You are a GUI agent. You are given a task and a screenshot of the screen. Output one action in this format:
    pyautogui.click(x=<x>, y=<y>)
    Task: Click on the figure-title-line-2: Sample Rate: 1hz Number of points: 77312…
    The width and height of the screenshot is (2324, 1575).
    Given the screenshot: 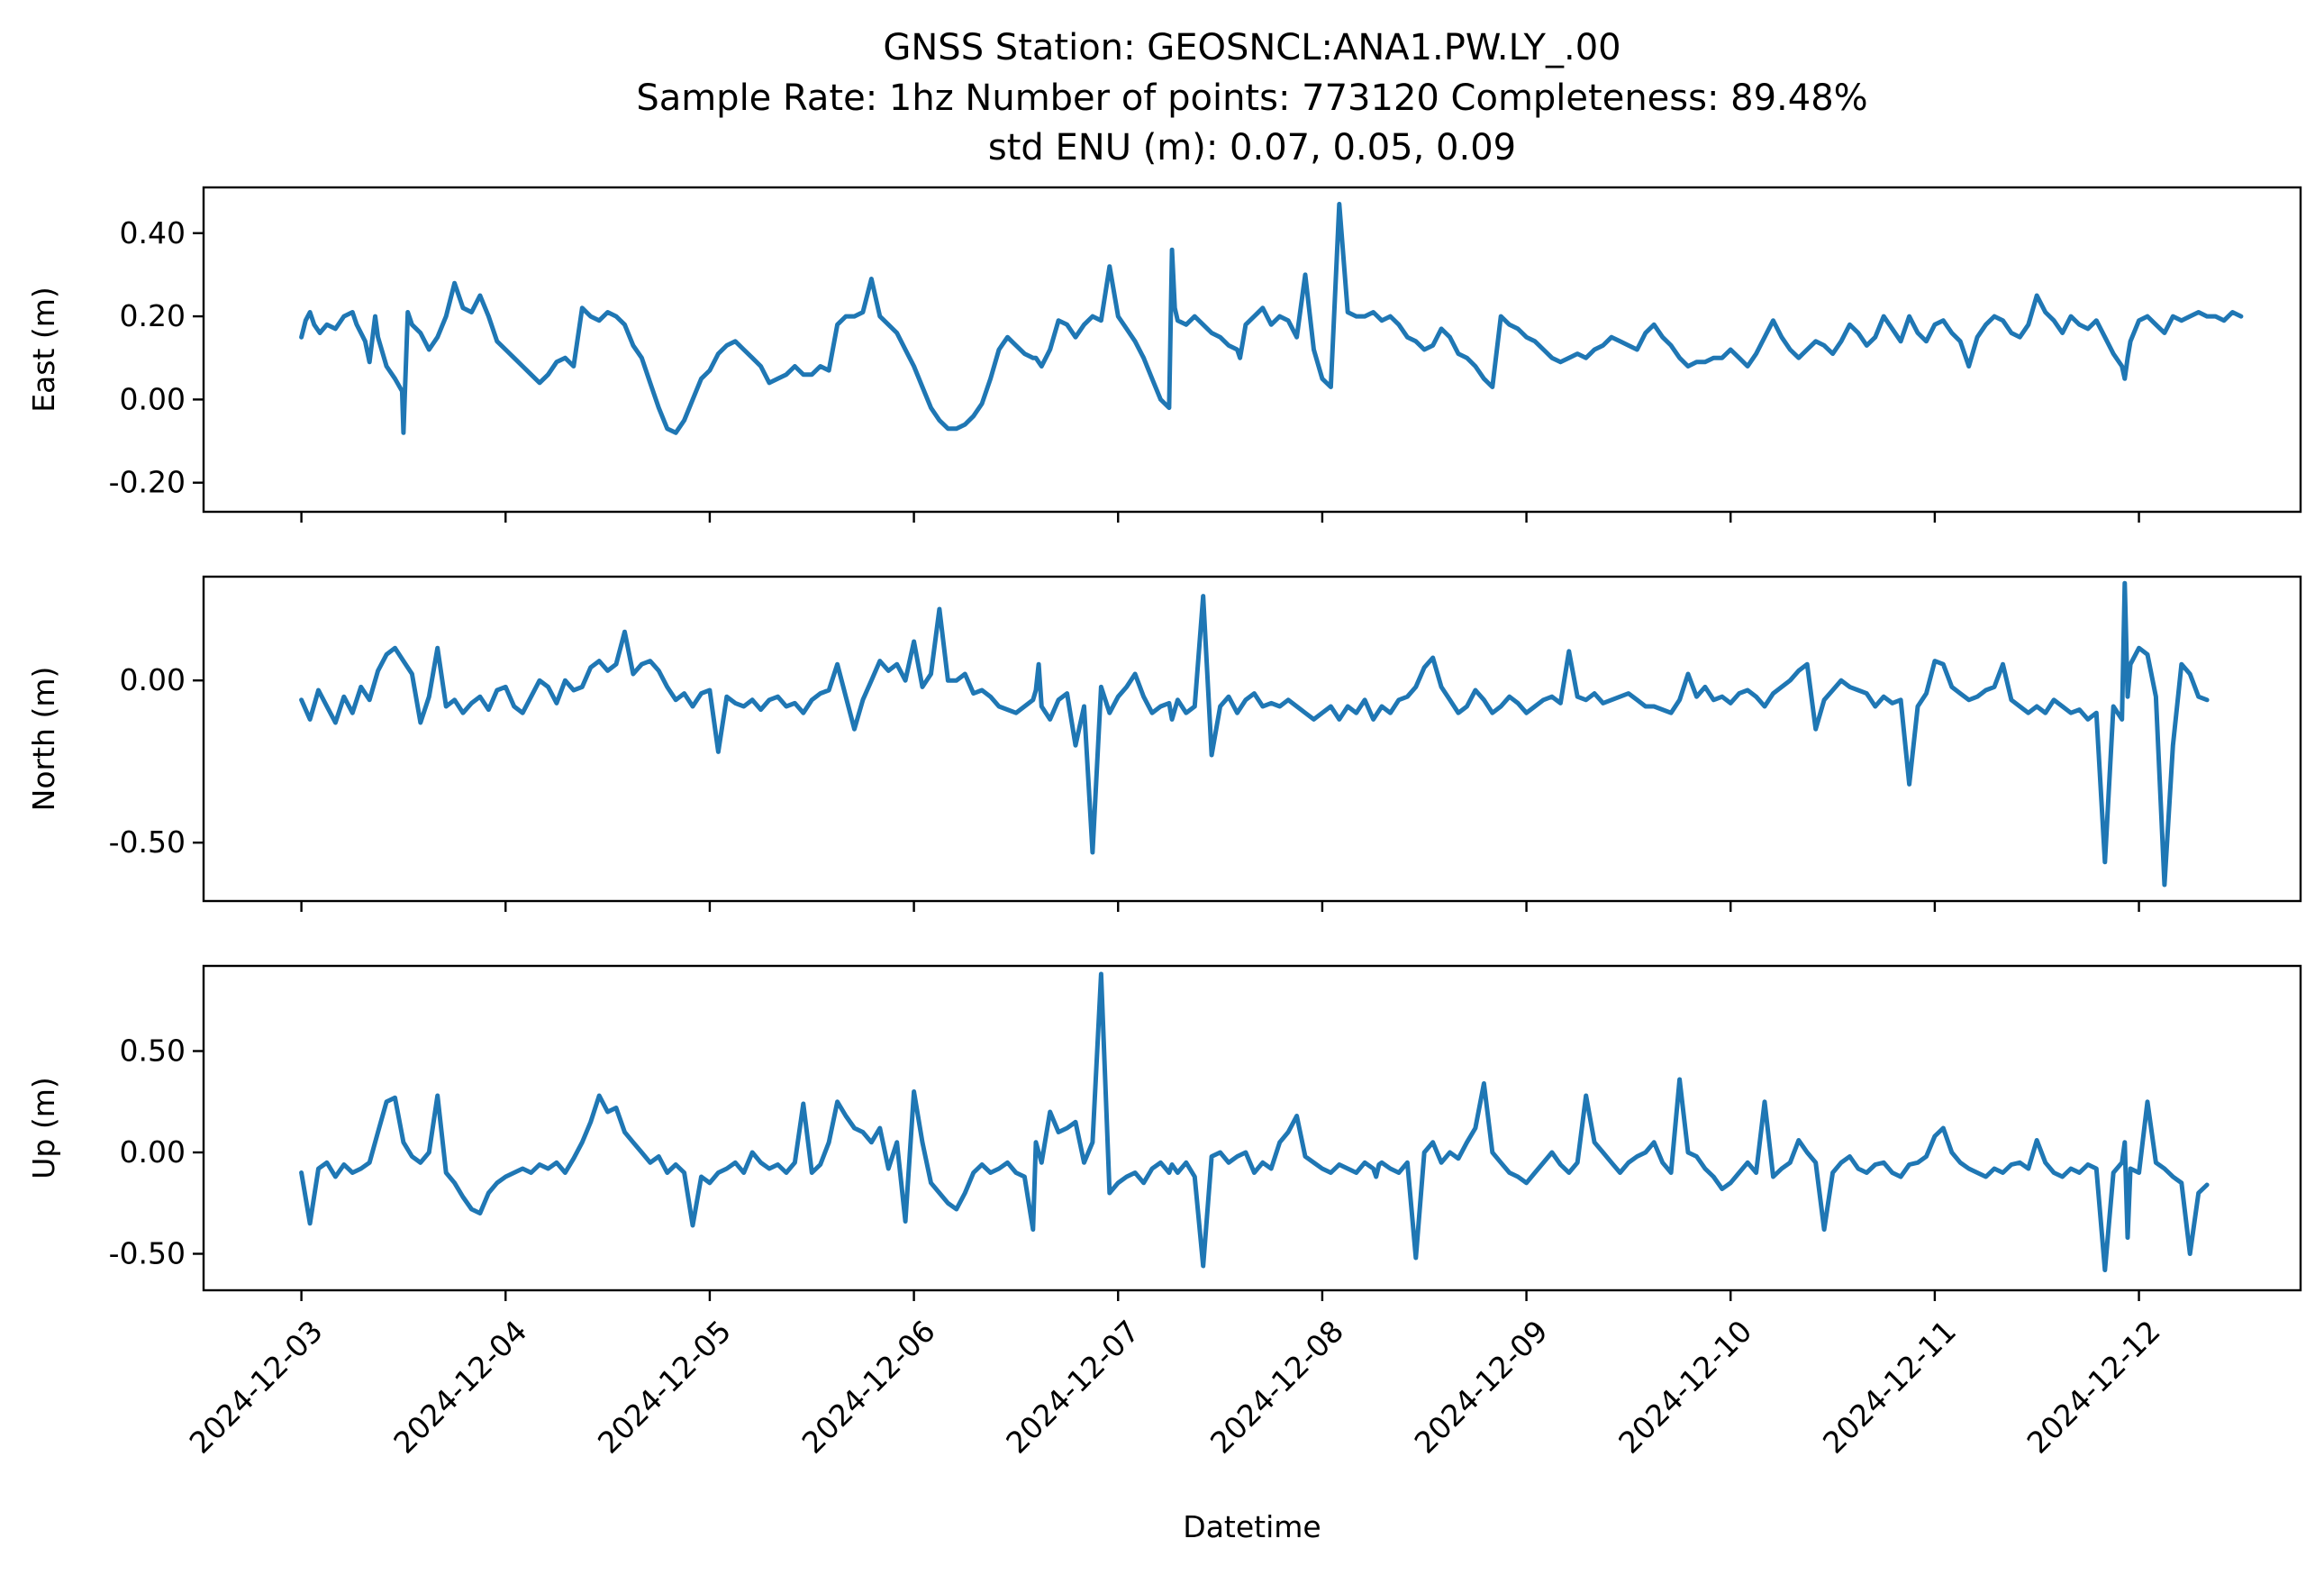 What is the action you would take?
    pyautogui.click(x=1252, y=98)
    